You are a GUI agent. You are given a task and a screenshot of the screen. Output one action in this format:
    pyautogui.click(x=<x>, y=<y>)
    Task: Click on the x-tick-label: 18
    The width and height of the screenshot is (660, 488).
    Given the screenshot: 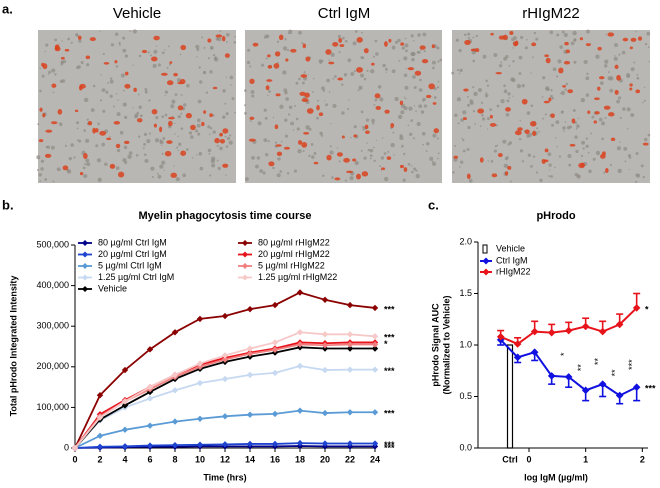 What is the action you would take?
    pyautogui.click(x=300, y=459)
    